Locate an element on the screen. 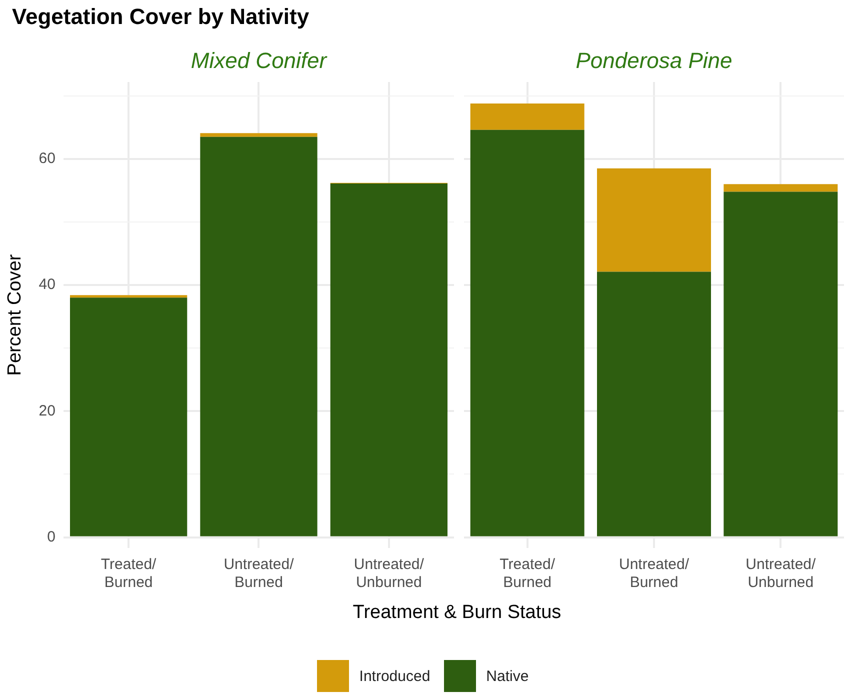 Image resolution: width=846 pixels, height=694 pixels. y-tick-label: 0 is located at coordinates (51, 537).